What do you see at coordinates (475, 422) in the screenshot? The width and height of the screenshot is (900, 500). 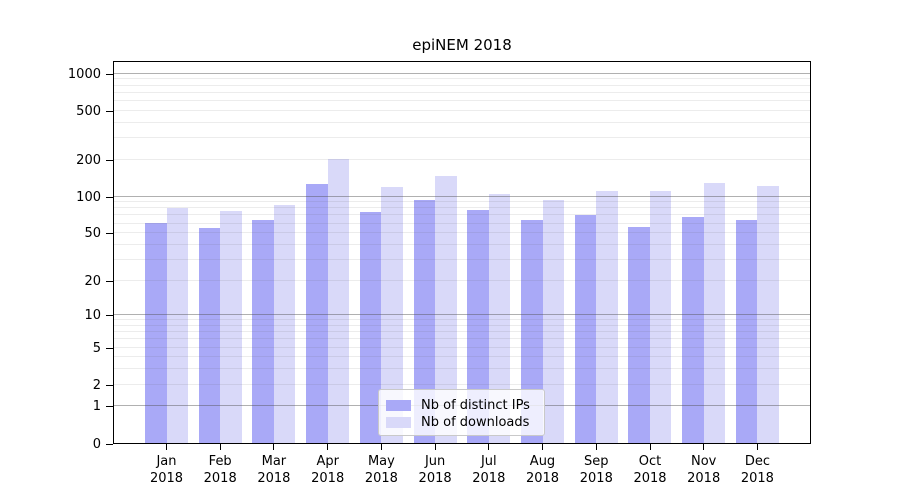 I see `legend-label-downloads: Nb of downloads` at bounding box center [475, 422].